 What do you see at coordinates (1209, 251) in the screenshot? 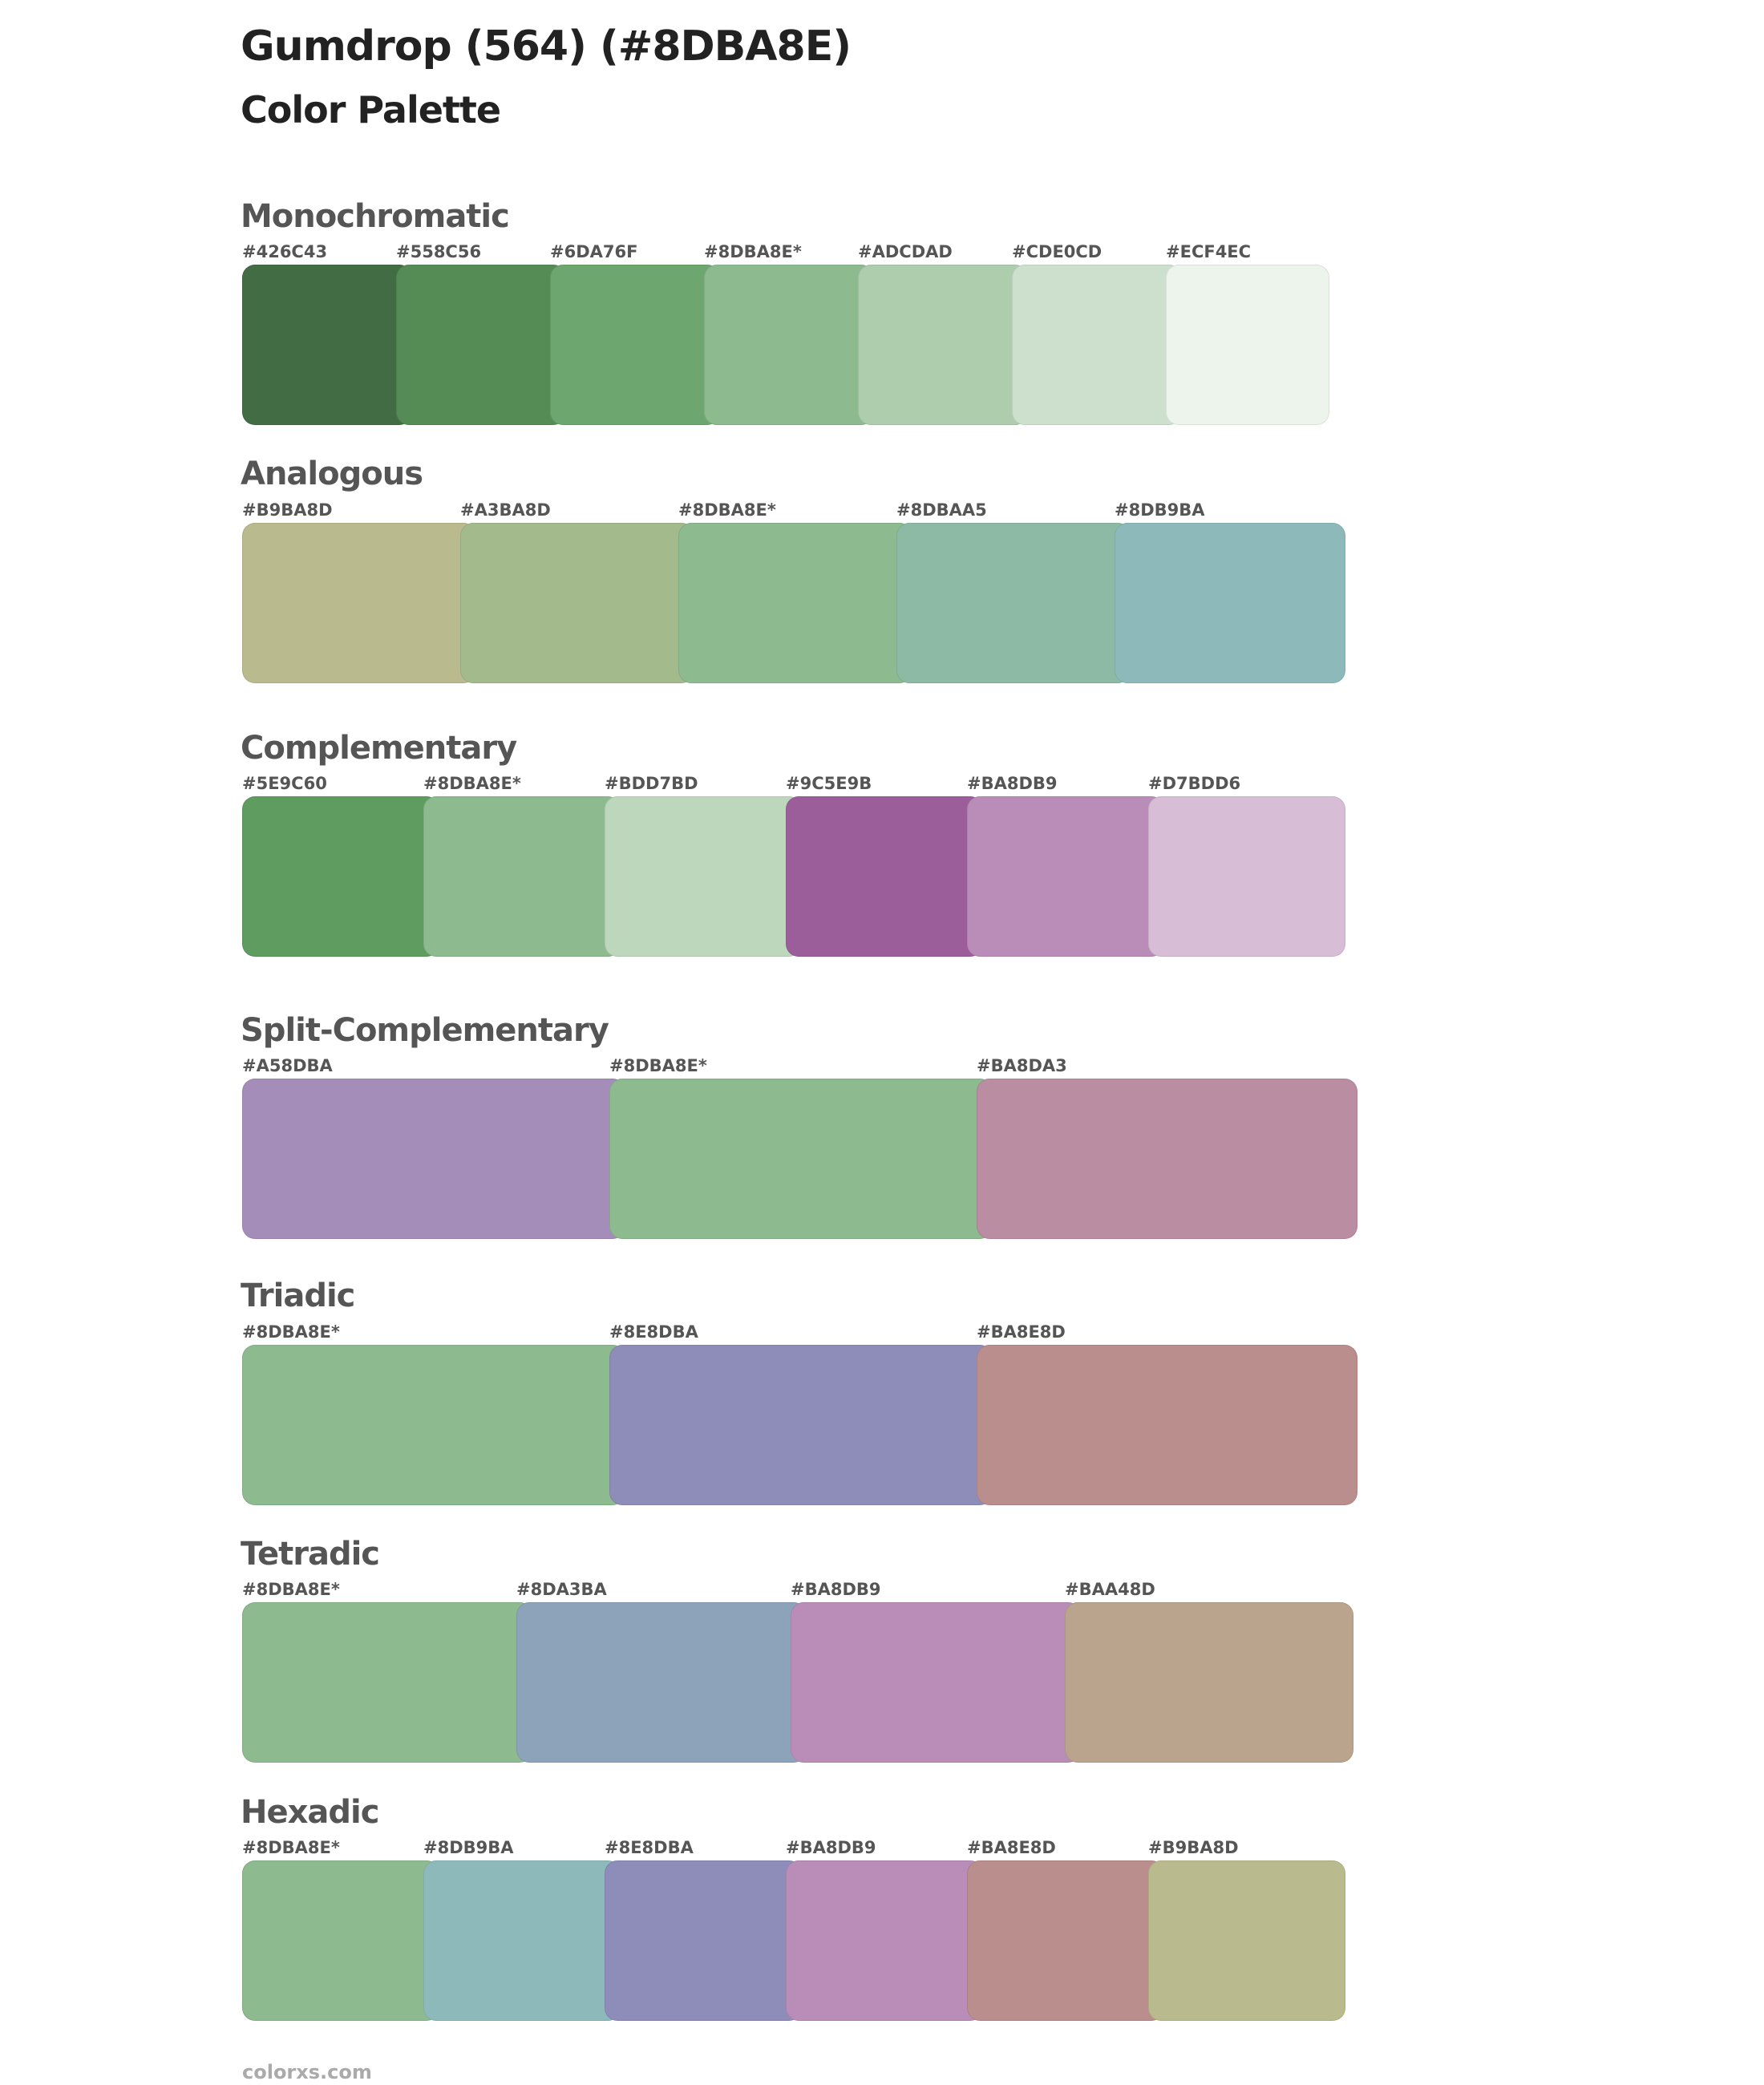
I see `color-hex-label: #ECF4EC` at bounding box center [1209, 251].